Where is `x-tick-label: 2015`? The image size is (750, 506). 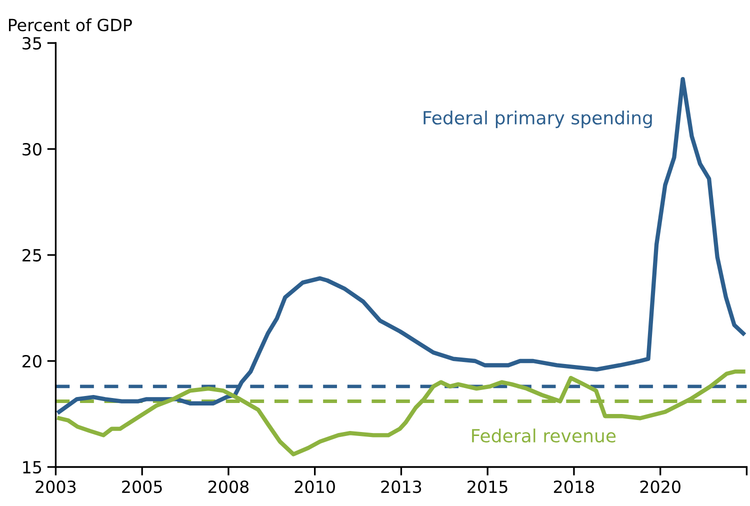
x-tick-label: 2015 is located at coordinates (488, 487).